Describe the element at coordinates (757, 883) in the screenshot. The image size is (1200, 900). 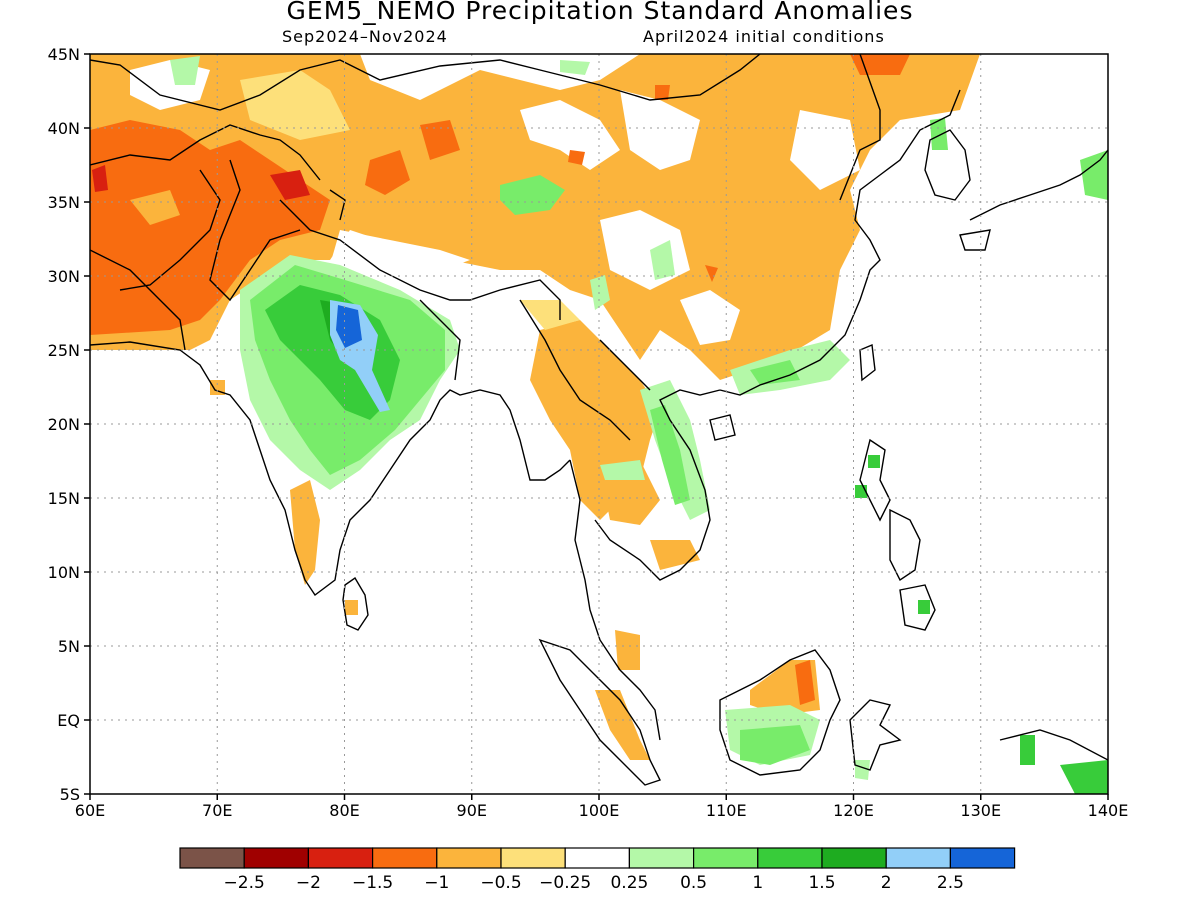
I see `colorbar-label: 1` at that location.